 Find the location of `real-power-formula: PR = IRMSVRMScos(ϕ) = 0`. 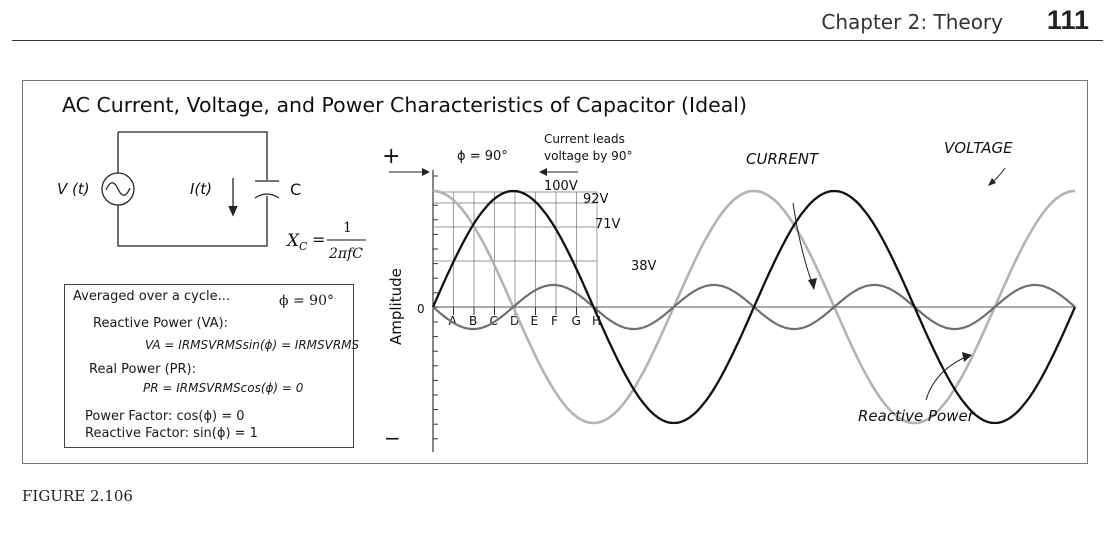

real-power-formula: PR = IRMSVRMScos(ϕ) = 0 is located at coordinates (223, 388).